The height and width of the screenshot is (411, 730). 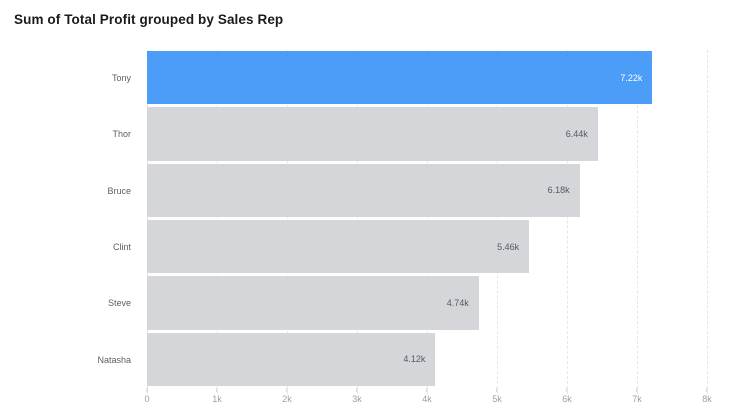 What do you see at coordinates (576, 133) in the screenshot?
I see `bar-value-label-thor: 6.44k` at bounding box center [576, 133].